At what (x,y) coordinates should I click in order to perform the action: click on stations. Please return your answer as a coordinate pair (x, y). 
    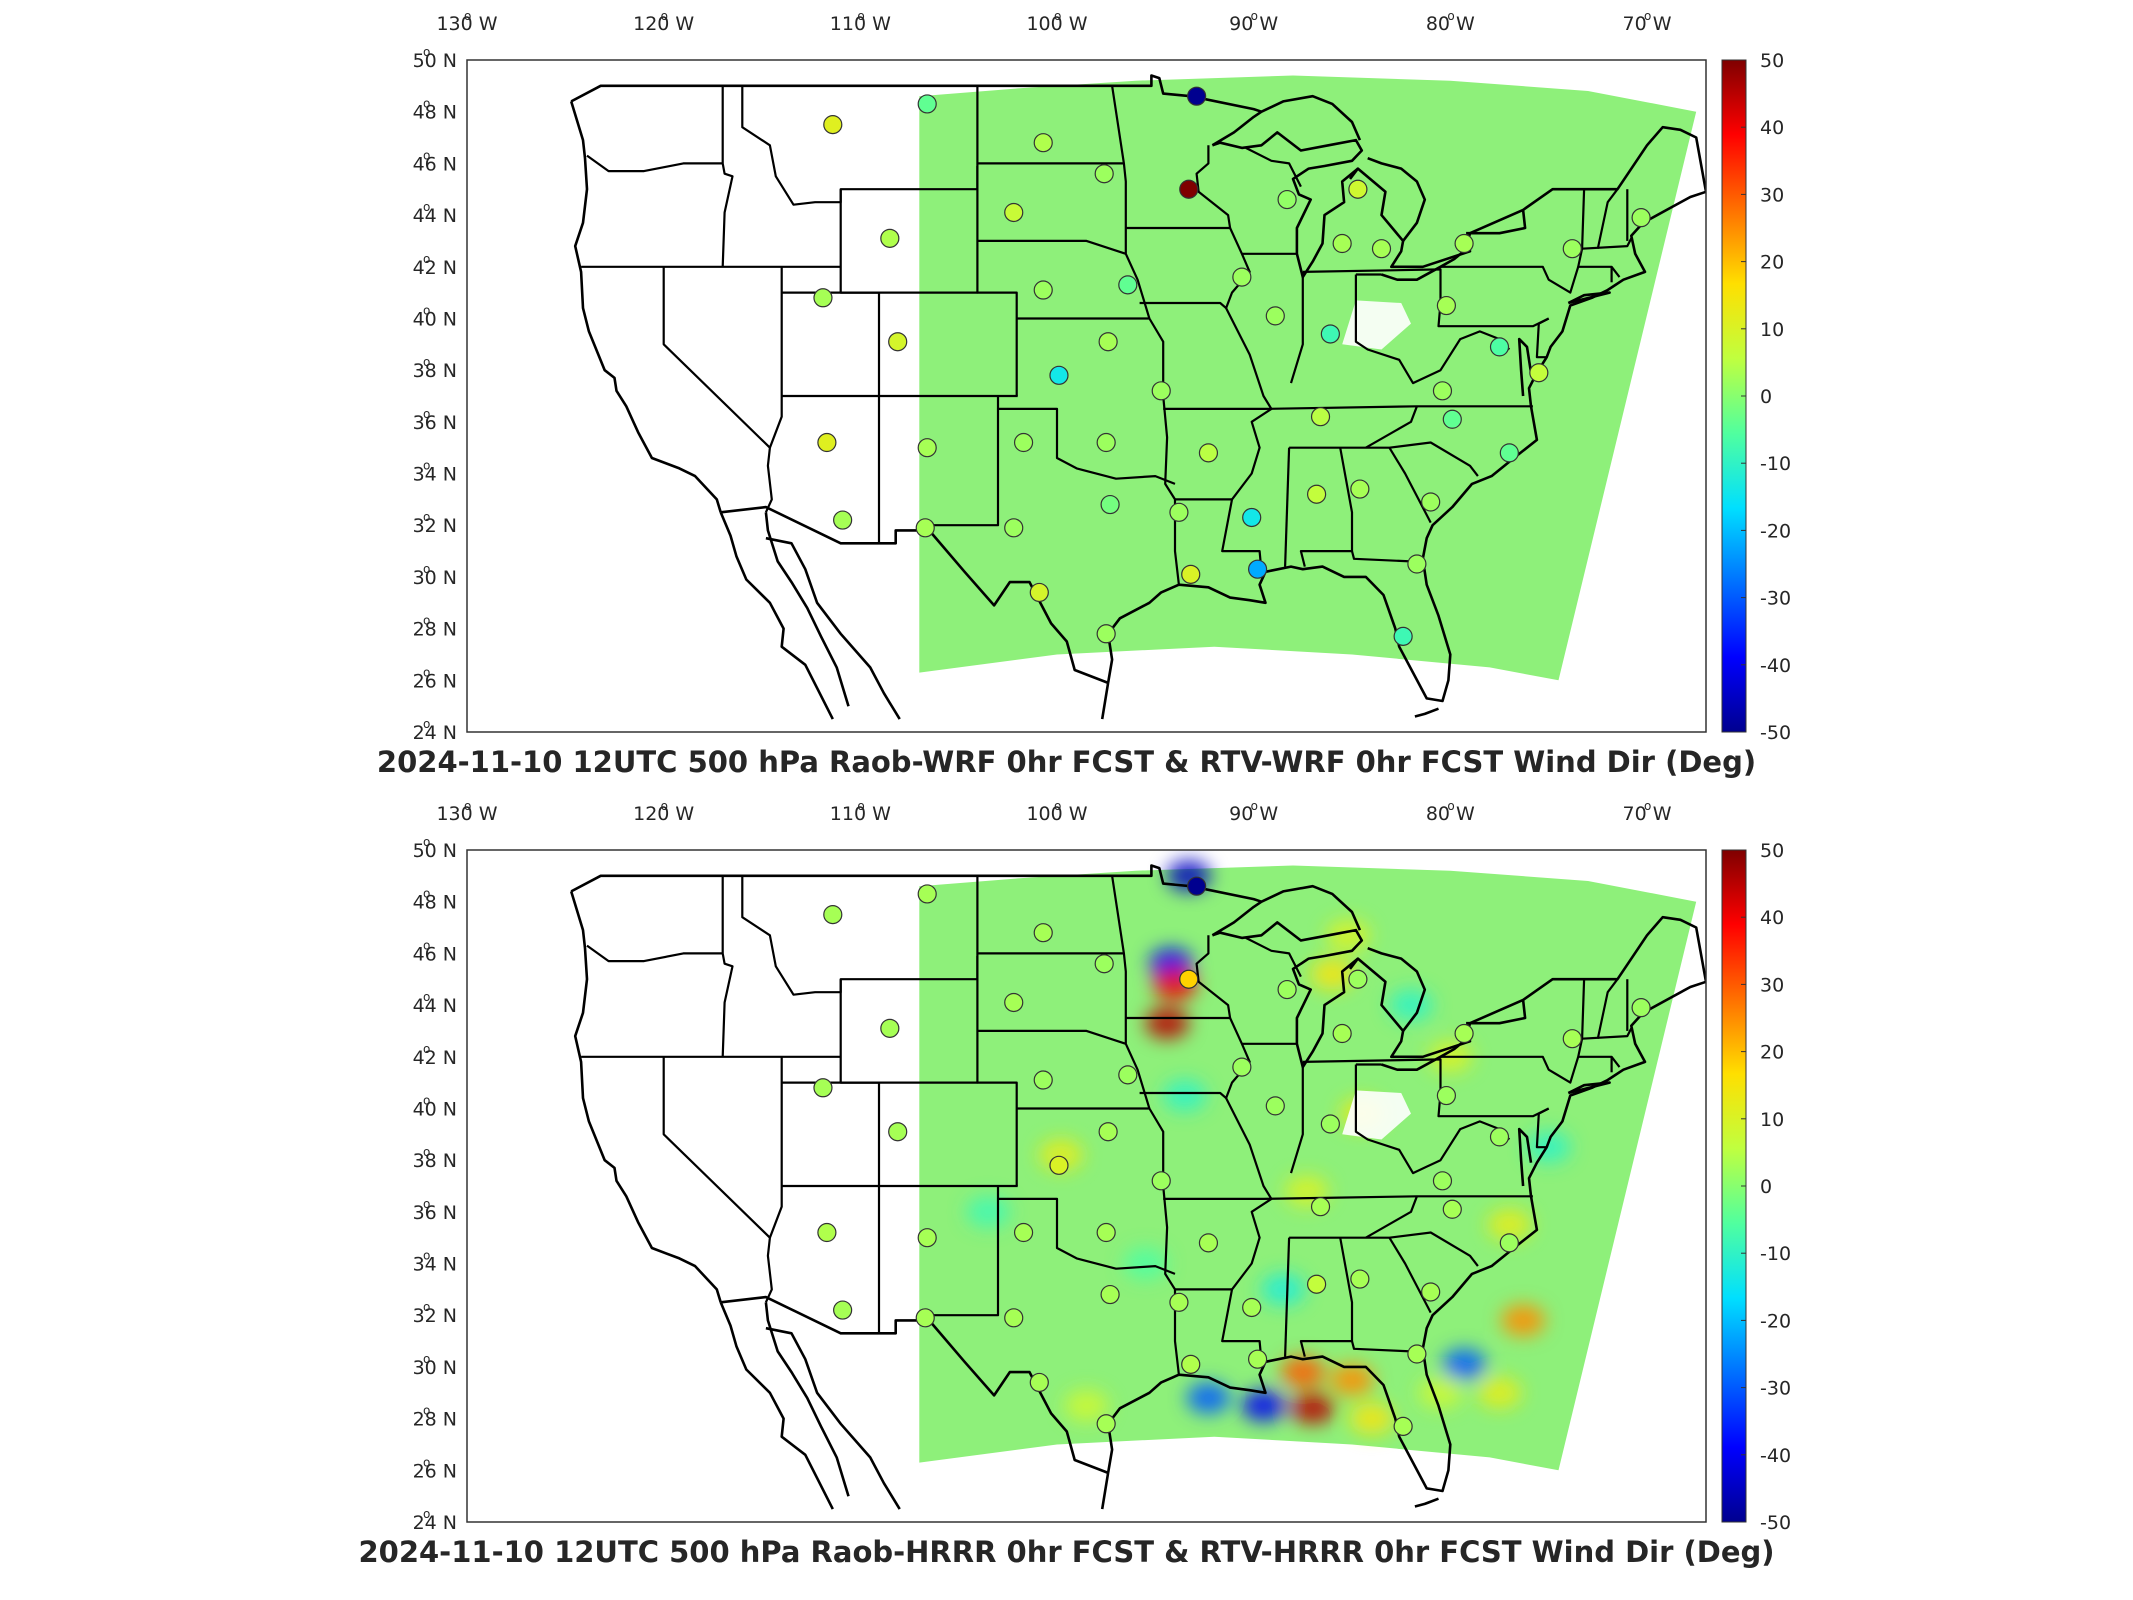
    Looking at the image, I should click on (1232, 366).